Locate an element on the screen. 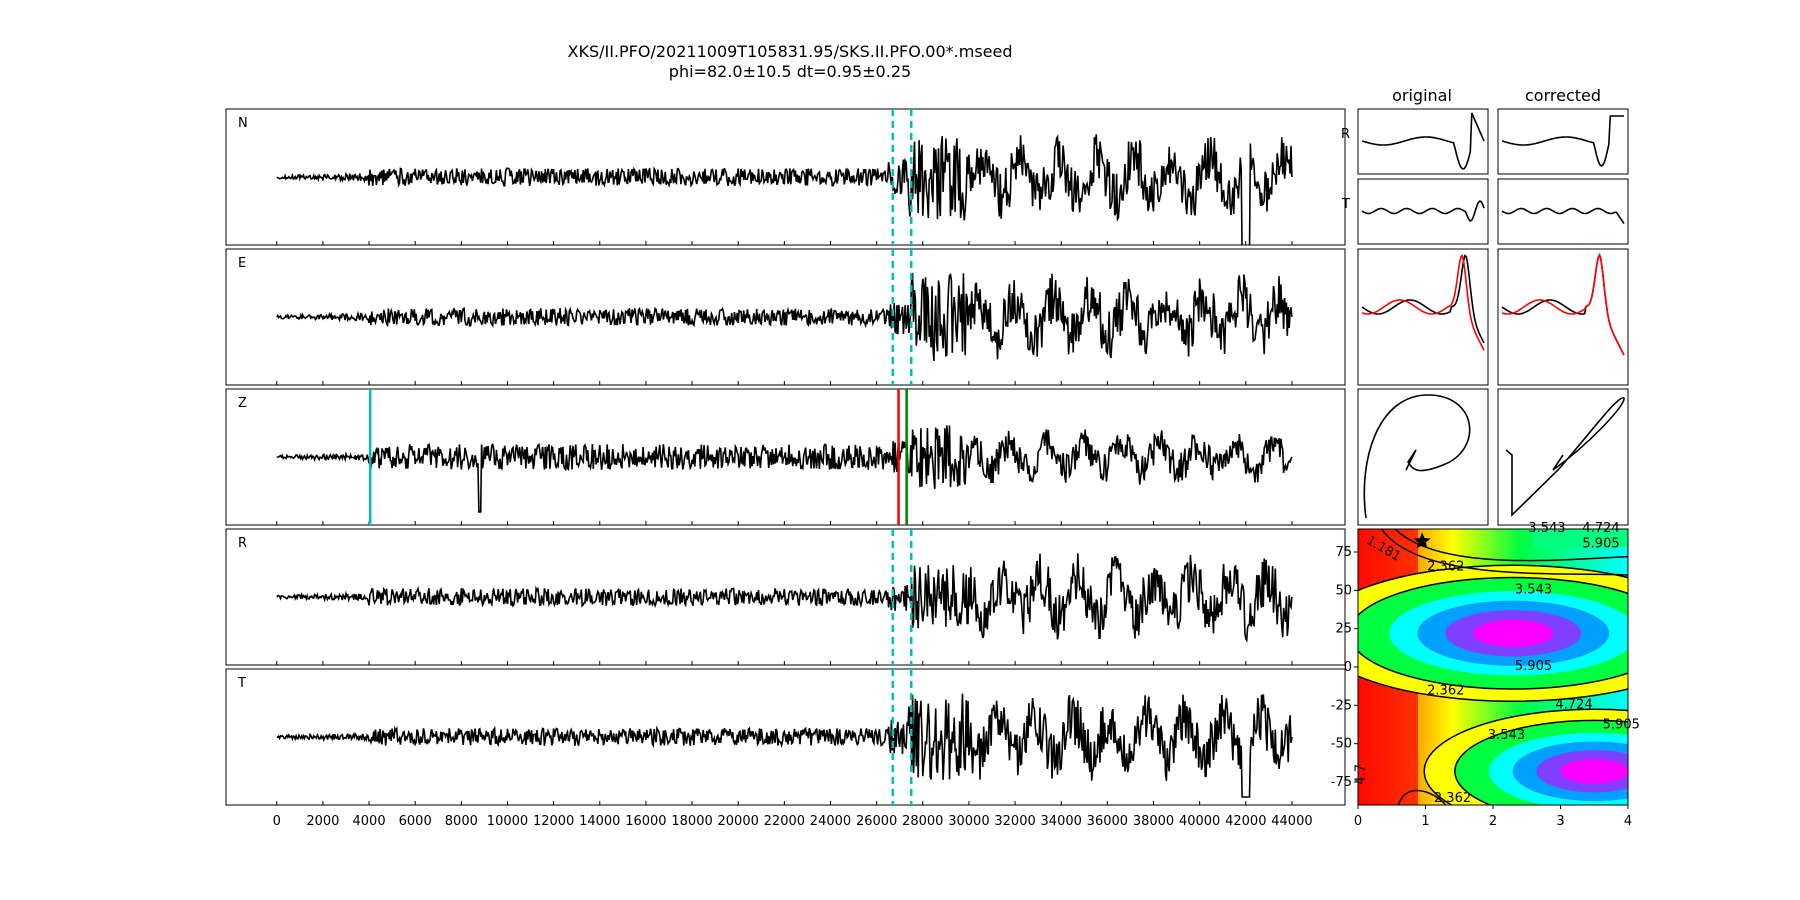 This screenshot has height=900, width=1800. upper-maximum-ring is located at coordinates (1513, 633).